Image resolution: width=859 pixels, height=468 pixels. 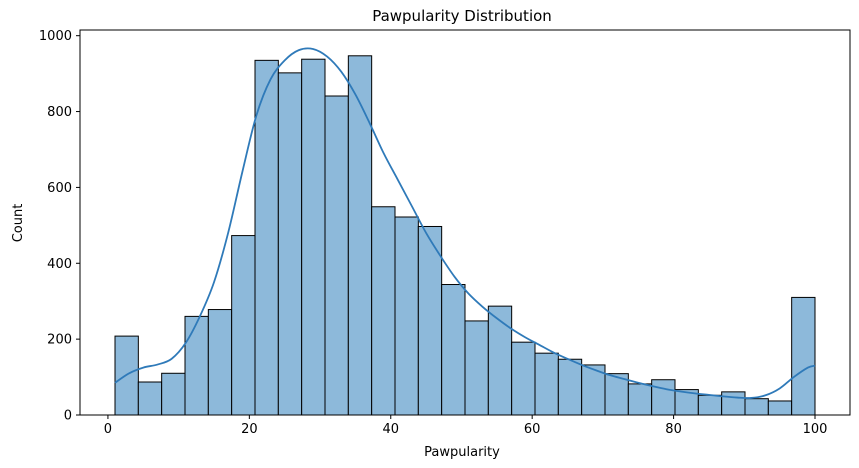 What do you see at coordinates (108, 429) in the screenshot?
I see `x-tick-label: 0` at bounding box center [108, 429].